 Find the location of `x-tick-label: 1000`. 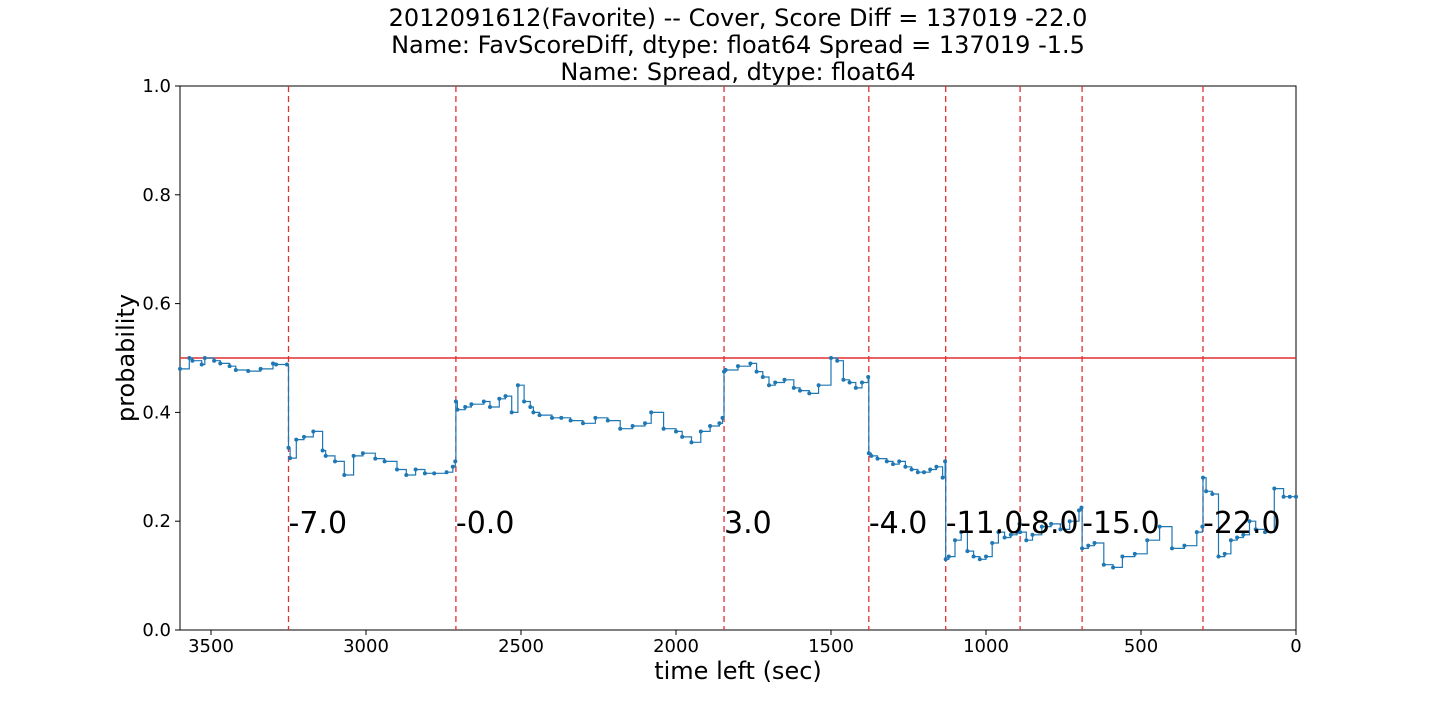

x-tick-label: 1000 is located at coordinates (986, 646).